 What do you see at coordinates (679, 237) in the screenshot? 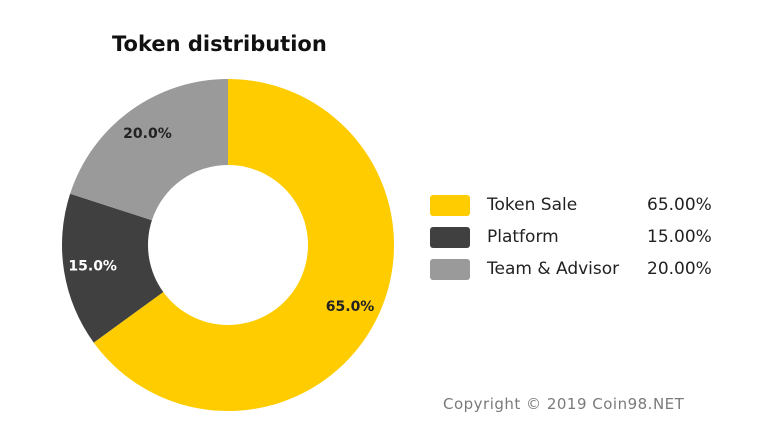
I see `legend-value: 15.00%` at bounding box center [679, 237].